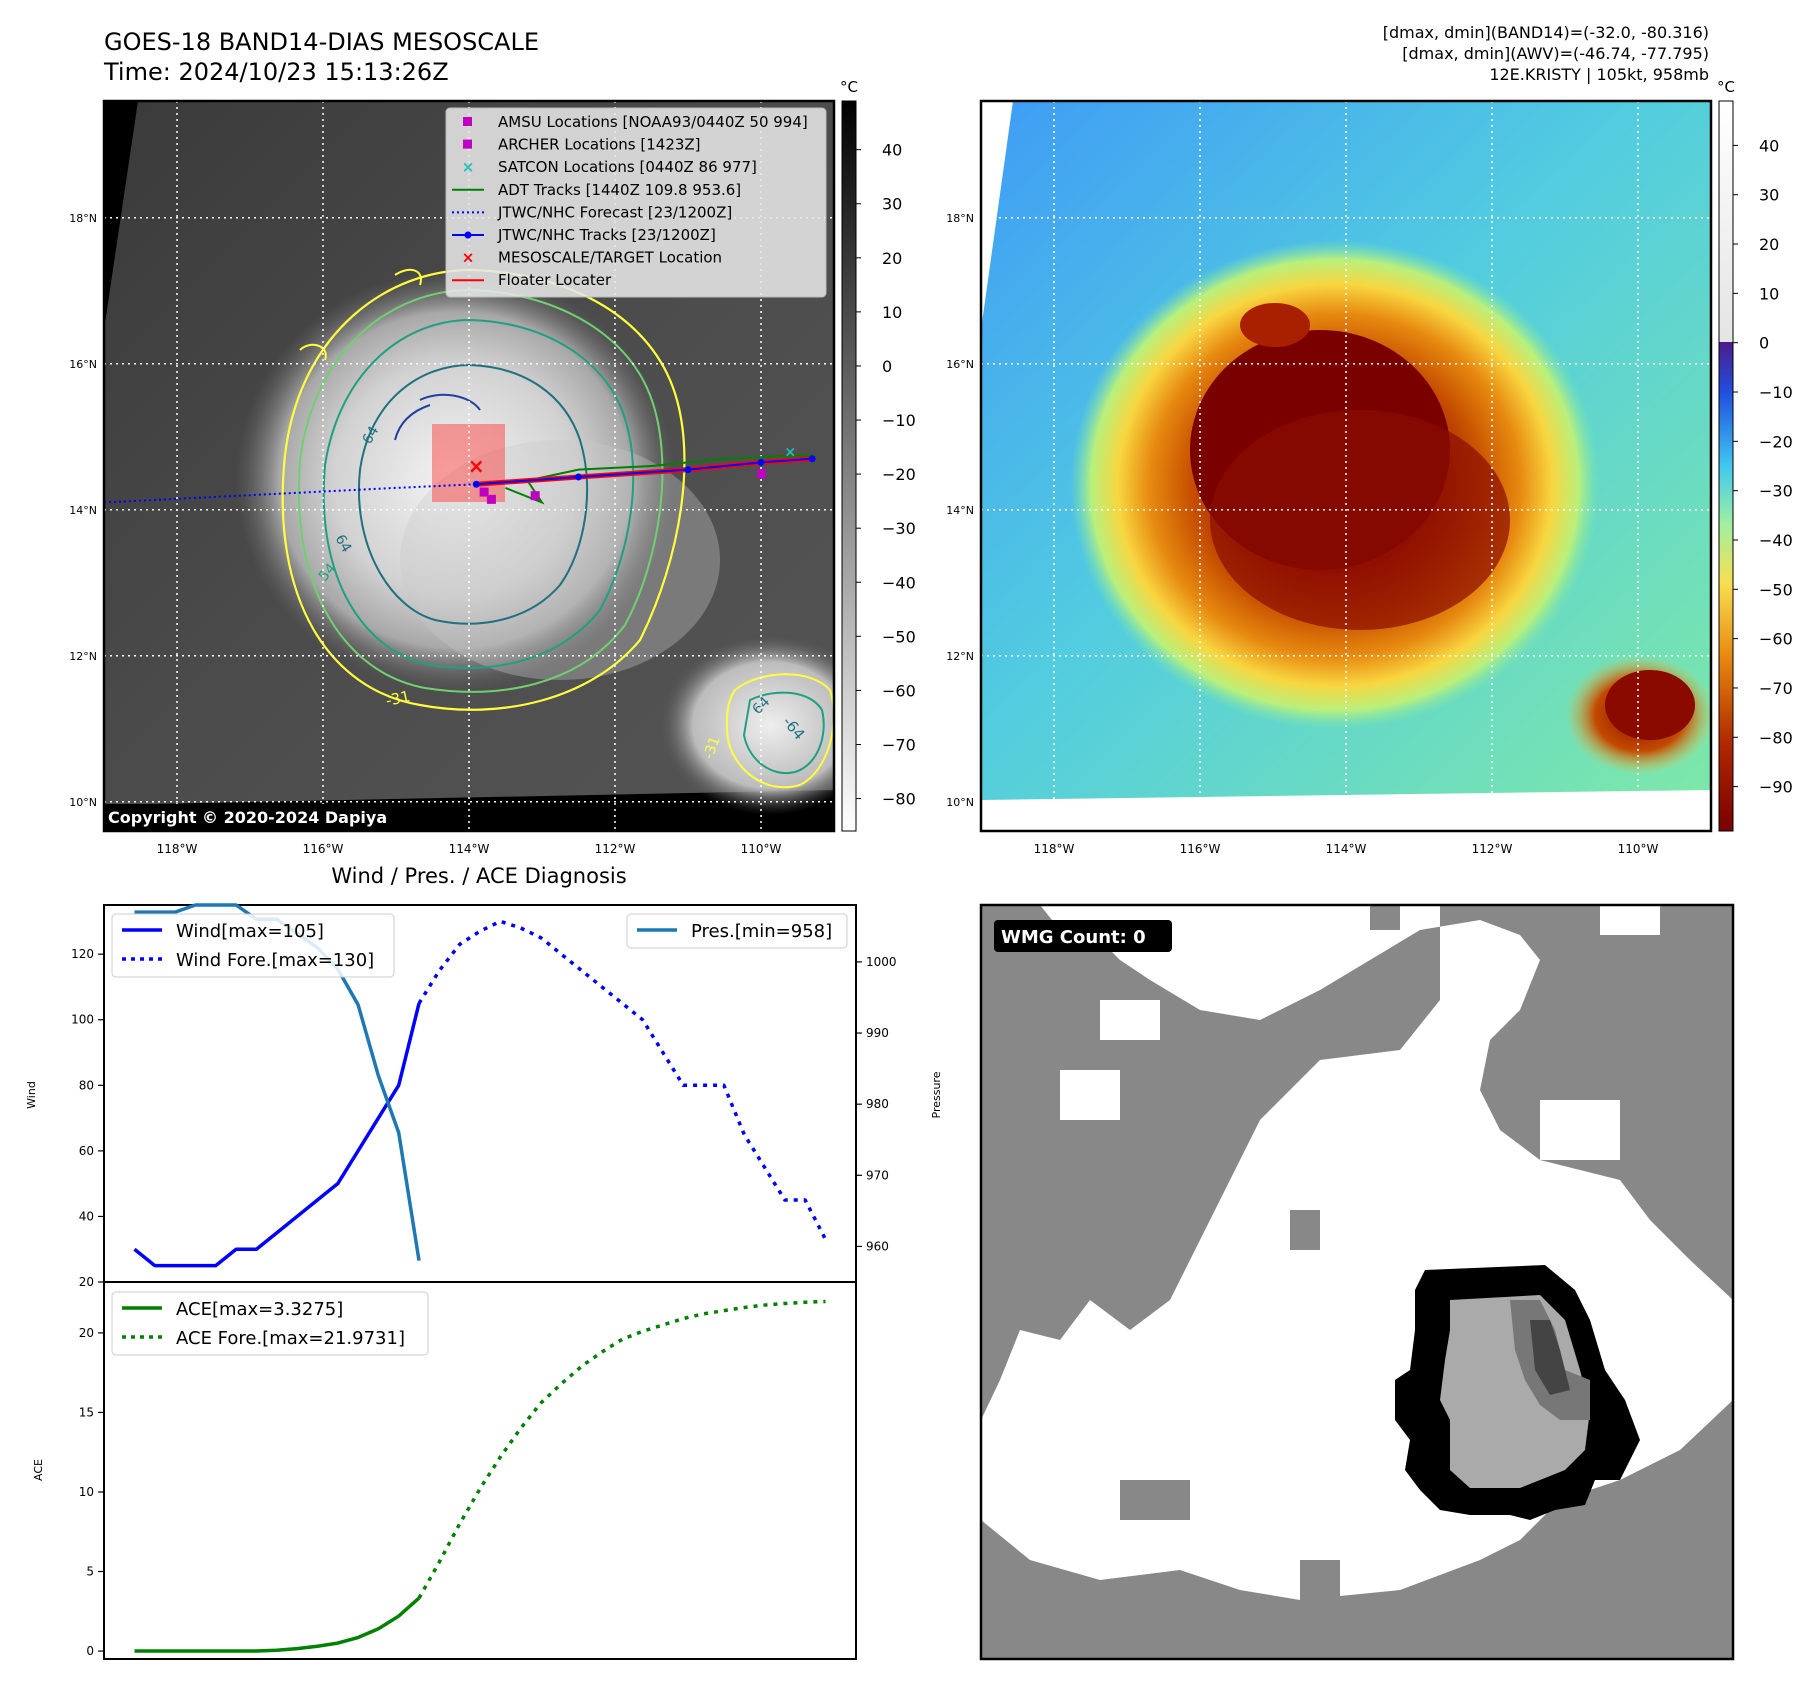  What do you see at coordinates (653, 122) in the screenshot?
I see `legend-label: AMSU Locations [NOAA93/0440Z 50 994]` at bounding box center [653, 122].